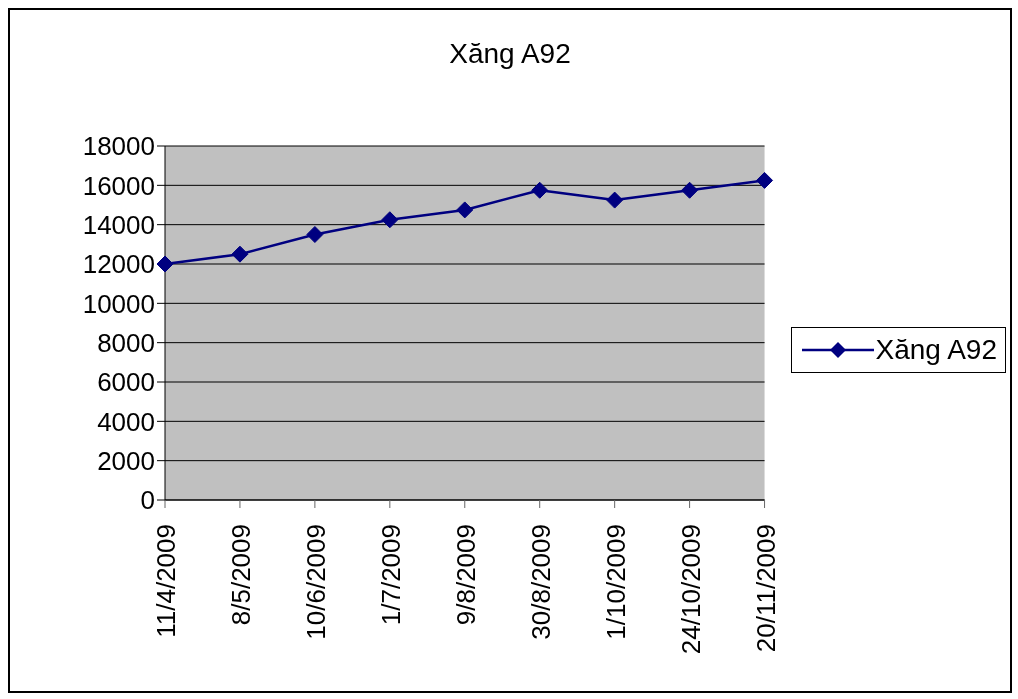 The image size is (1018, 699). Describe the element at coordinates (118, 146) in the screenshot. I see `y-tick-label: 18000` at that location.